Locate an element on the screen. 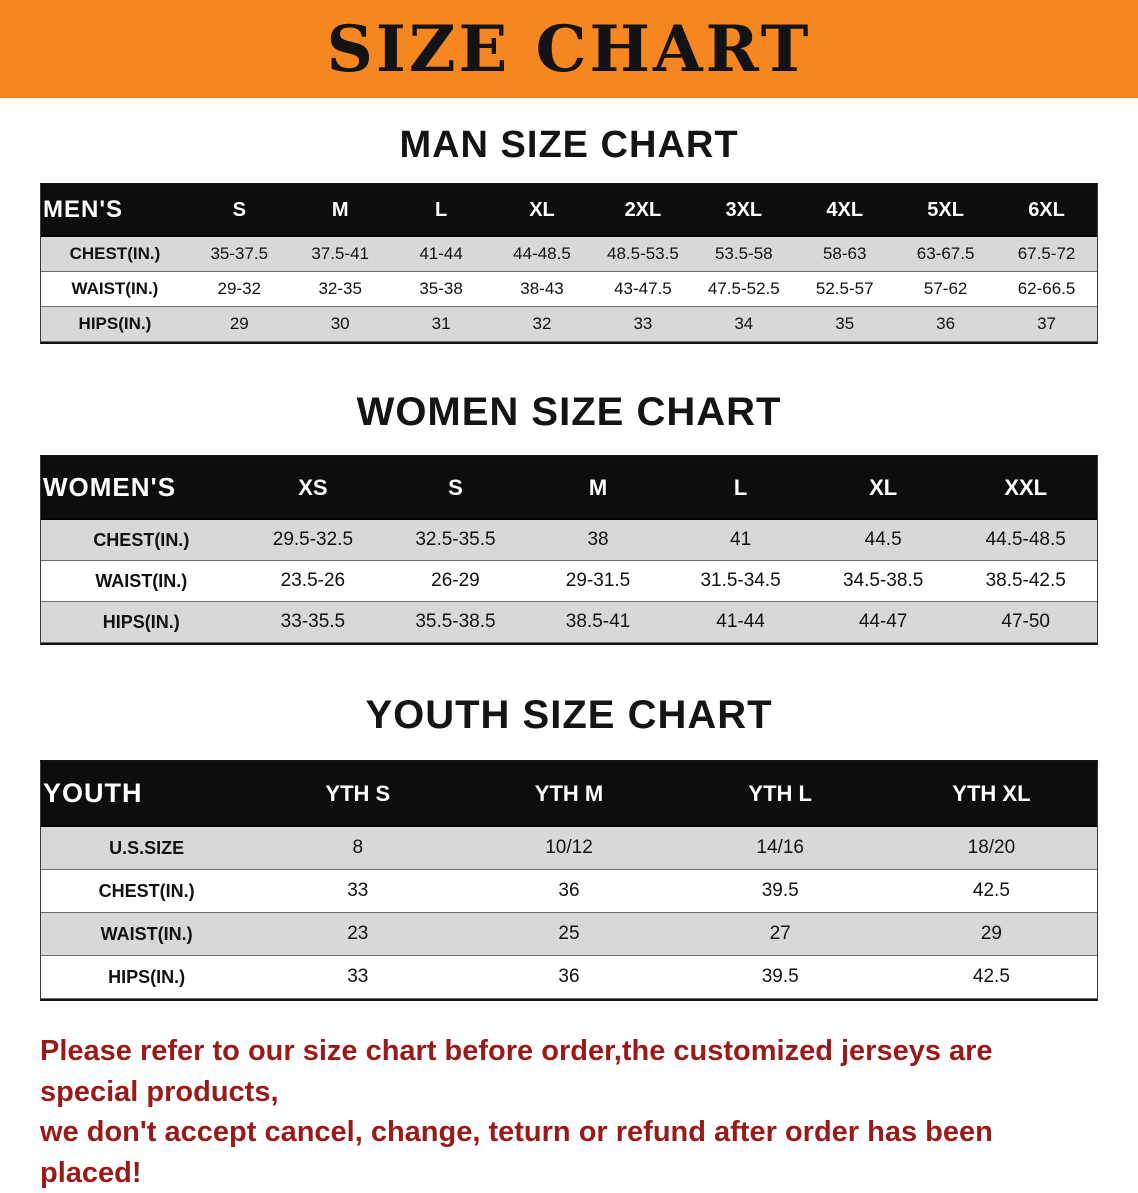 Image resolution: width=1138 pixels, height=1193 pixels. value-cell: 29.5-32.5 is located at coordinates (313, 540).